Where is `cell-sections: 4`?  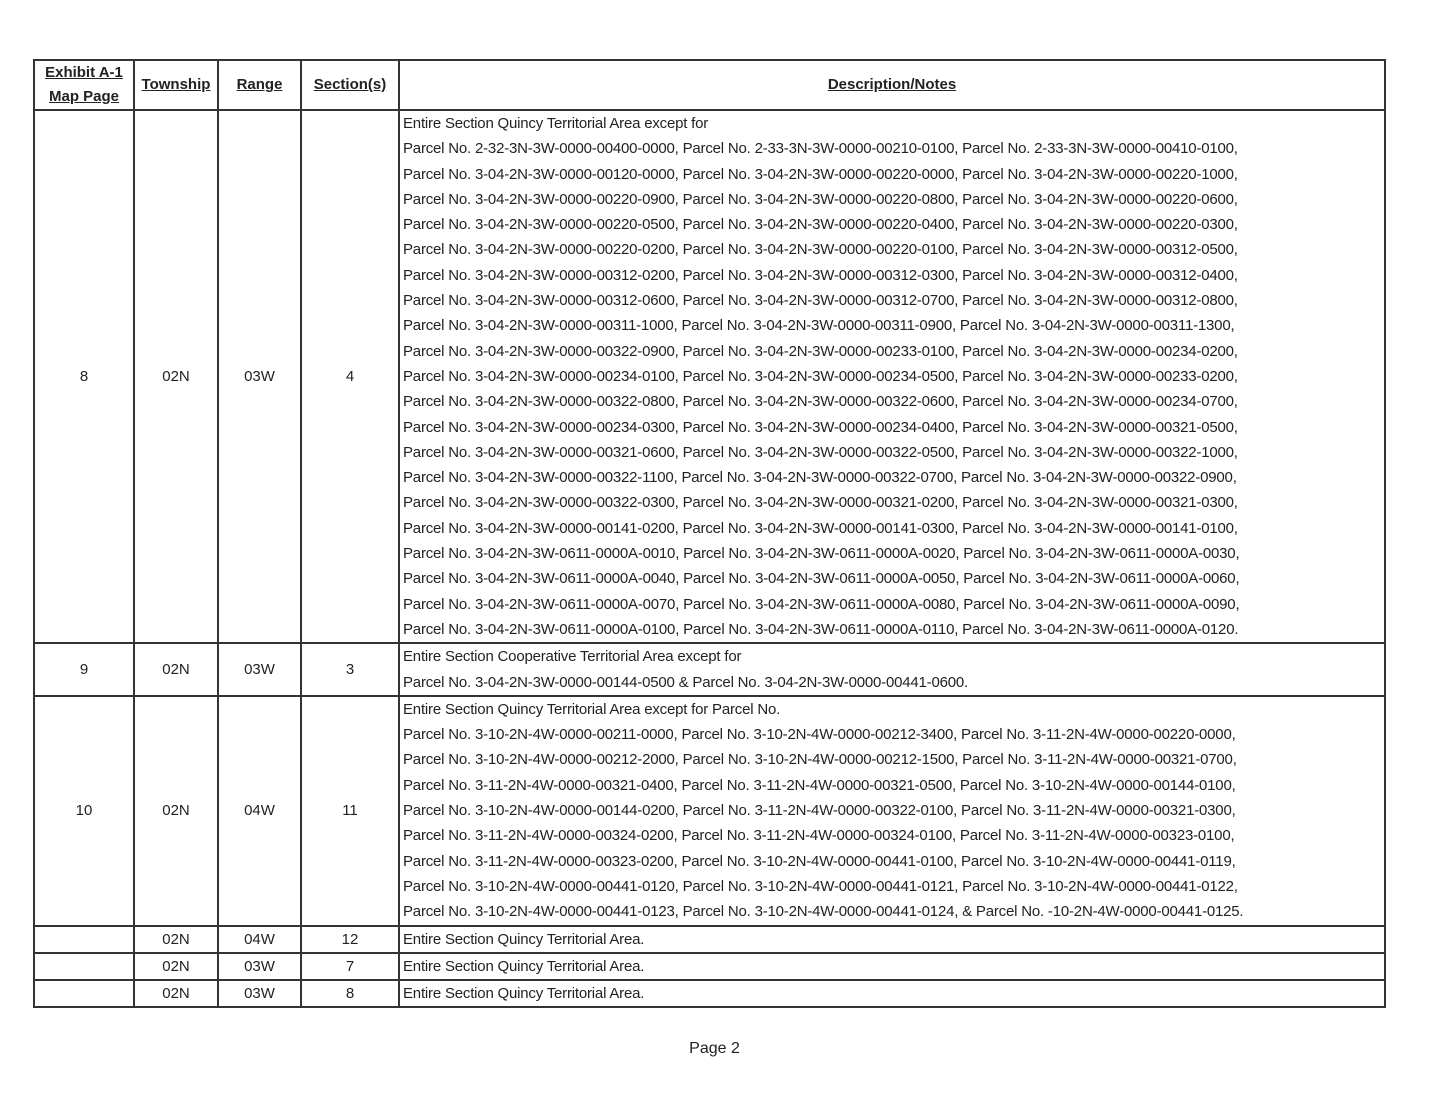
cell-sections: 4 is located at coordinates (350, 376).